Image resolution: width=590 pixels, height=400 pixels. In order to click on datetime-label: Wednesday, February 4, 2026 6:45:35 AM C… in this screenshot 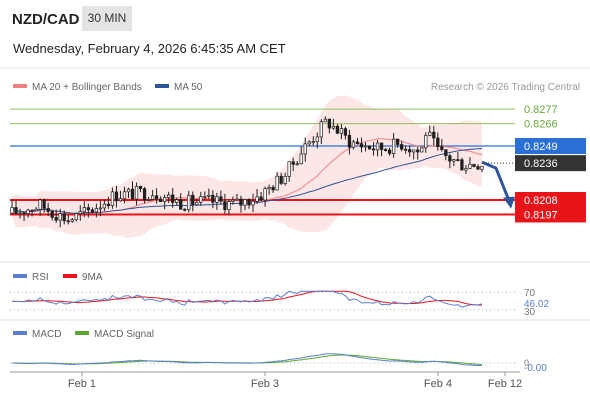, I will do `click(149, 48)`.